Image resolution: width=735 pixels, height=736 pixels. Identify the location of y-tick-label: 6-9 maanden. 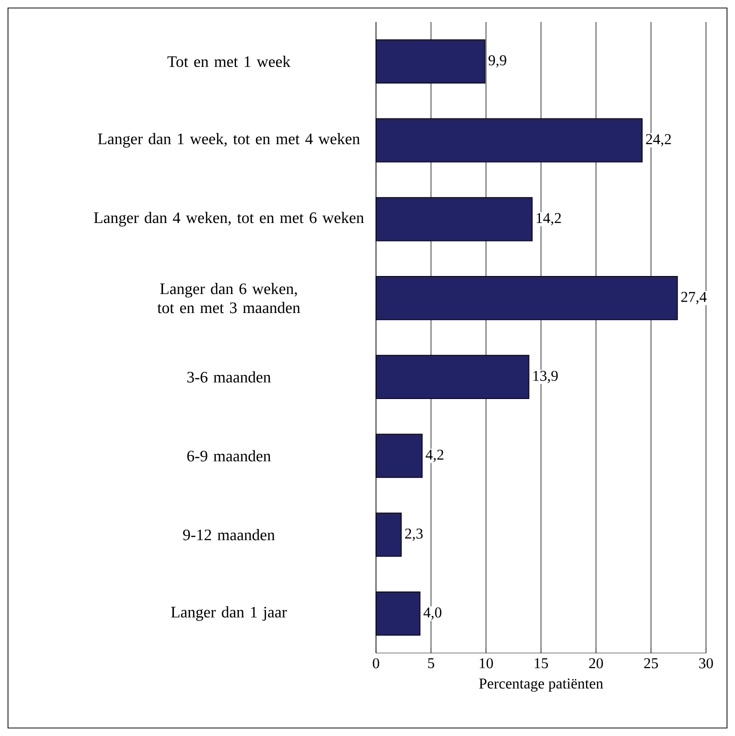
(229, 456).